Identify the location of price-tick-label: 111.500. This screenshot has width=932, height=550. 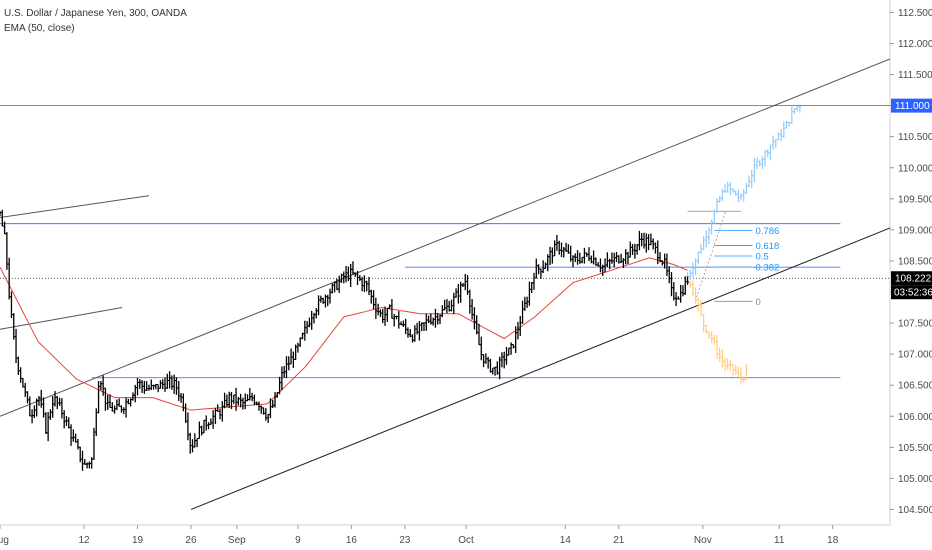
(915, 75).